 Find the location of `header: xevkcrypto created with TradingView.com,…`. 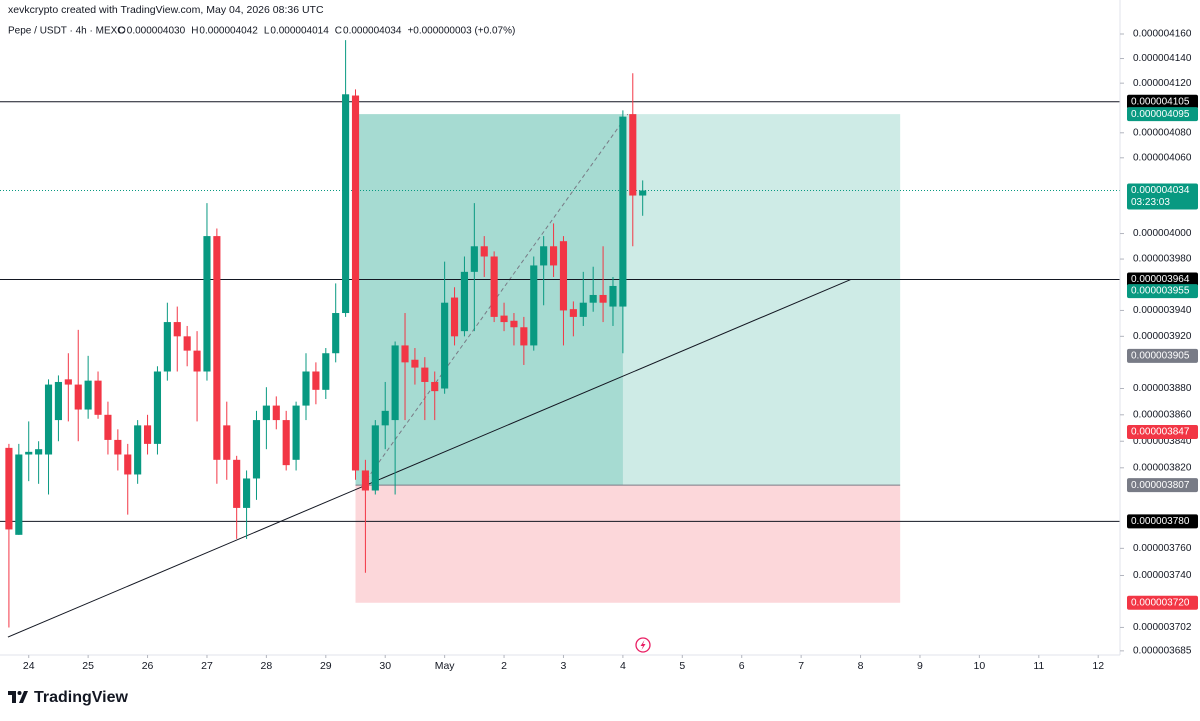

header: xevkcrypto created with TradingView.com,… is located at coordinates (166, 10).